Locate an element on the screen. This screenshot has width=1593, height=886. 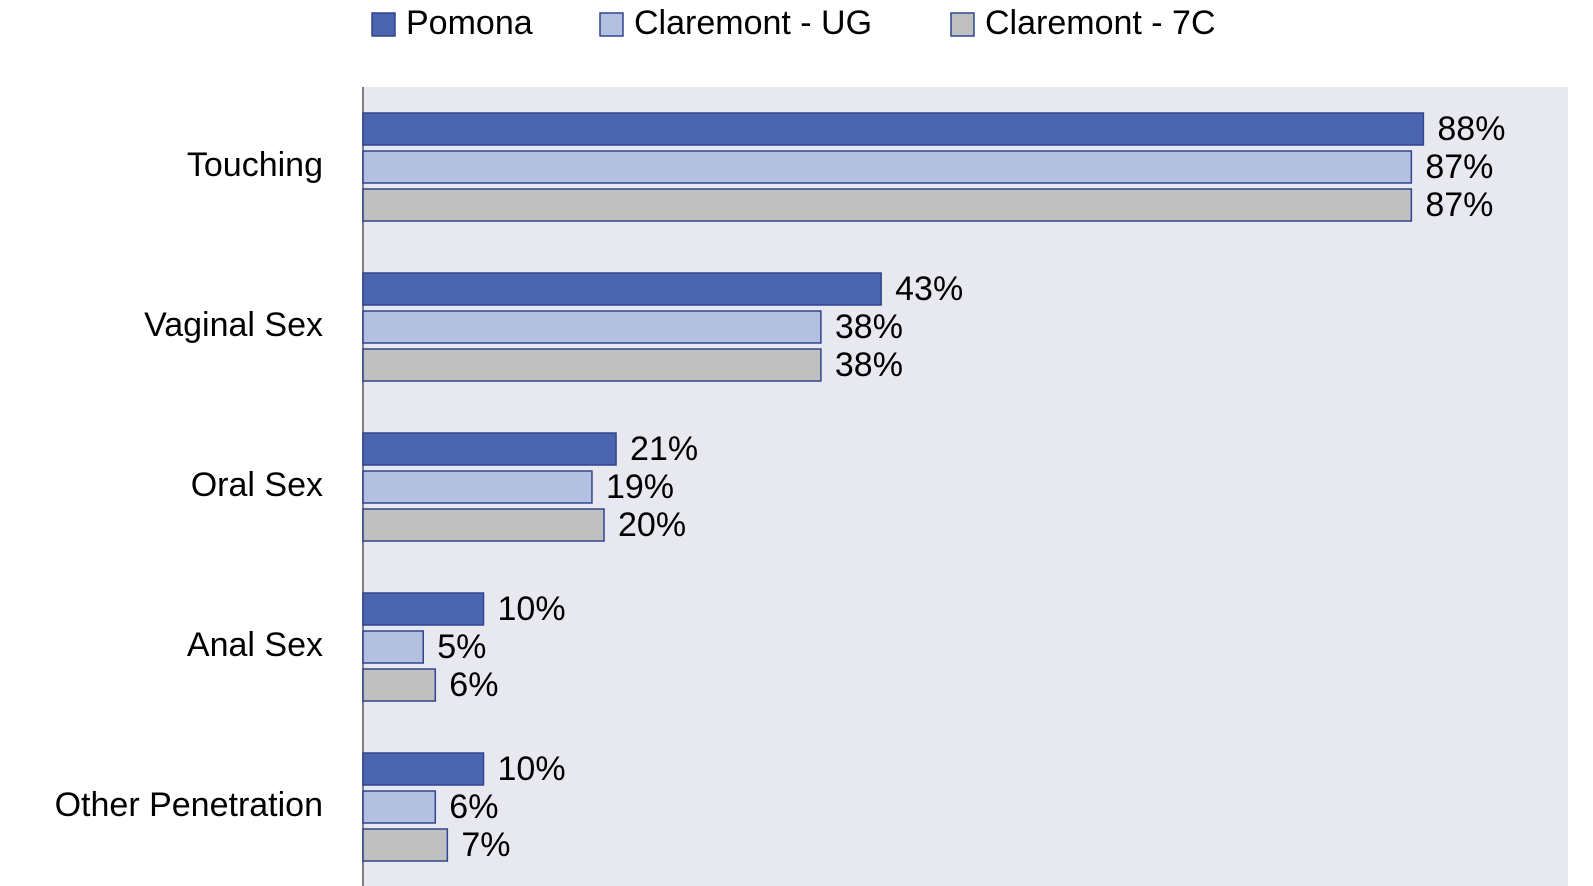
category-label: Vaginal Sex is located at coordinates (233, 325).